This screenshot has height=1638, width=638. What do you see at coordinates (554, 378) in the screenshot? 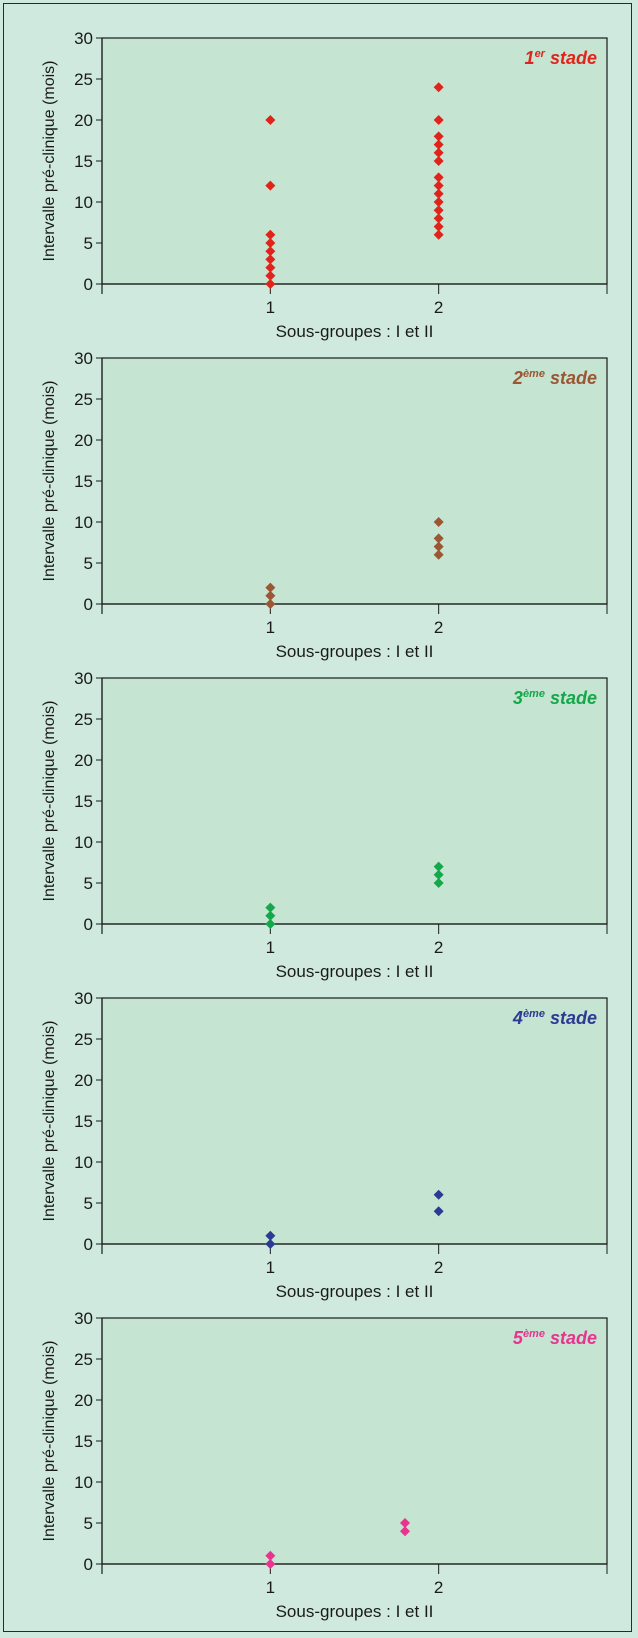
I see `stage-title: 2ème stade` at bounding box center [554, 378].